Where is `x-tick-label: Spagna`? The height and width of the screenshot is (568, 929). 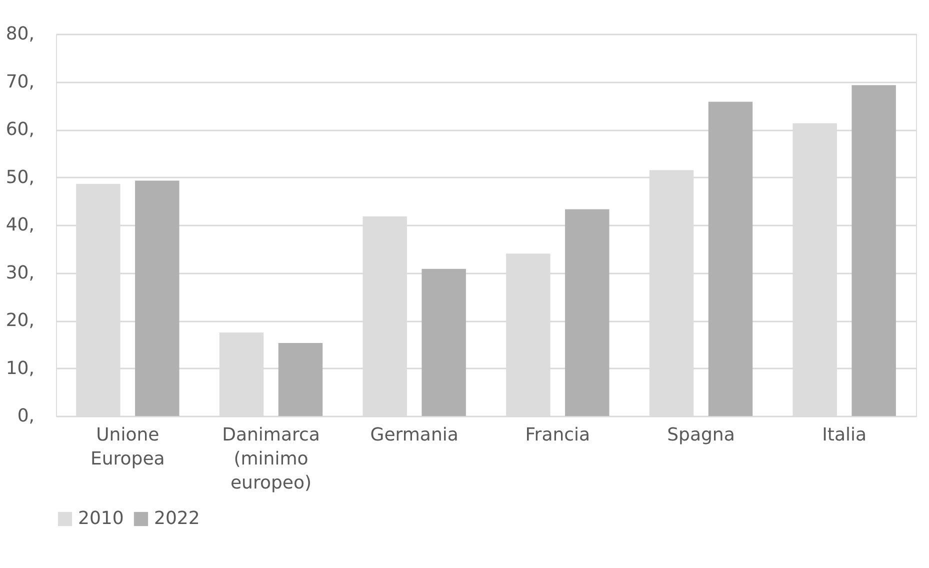 x-tick-label: Spagna is located at coordinates (701, 435).